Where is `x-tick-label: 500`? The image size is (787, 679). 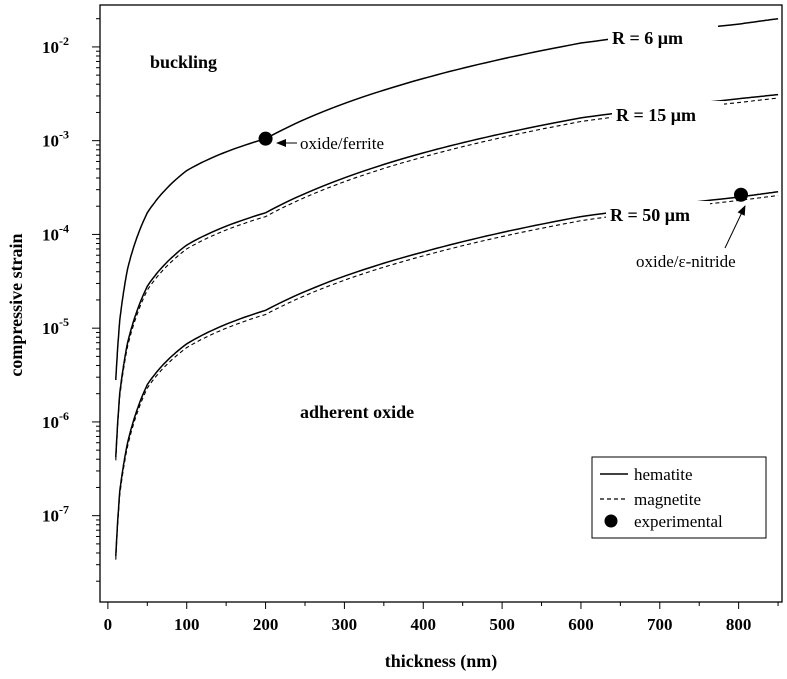
x-tick-label: 500 is located at coordinates (502, 624).